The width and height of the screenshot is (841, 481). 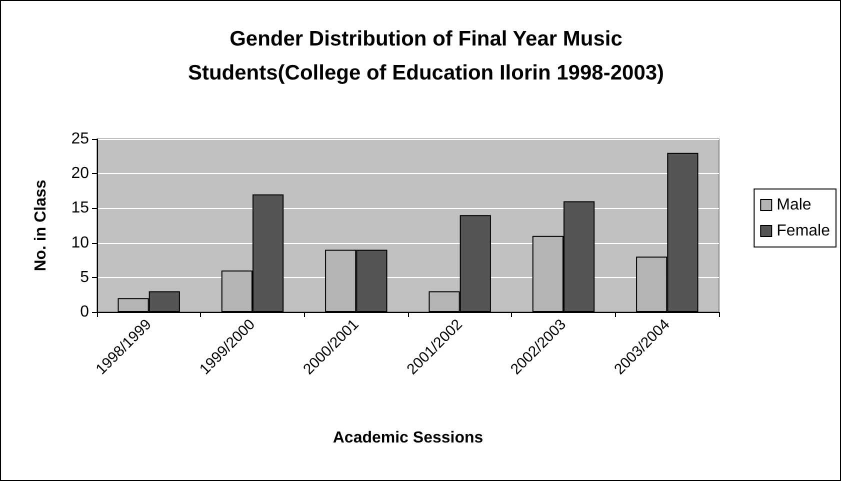 I want to click on legend-label: Female, so click(x=803, y=231).